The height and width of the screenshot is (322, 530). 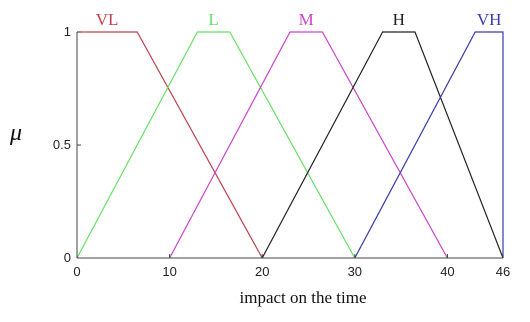 I want to click on x-tick-label: 30, so click(x=355, y=271).